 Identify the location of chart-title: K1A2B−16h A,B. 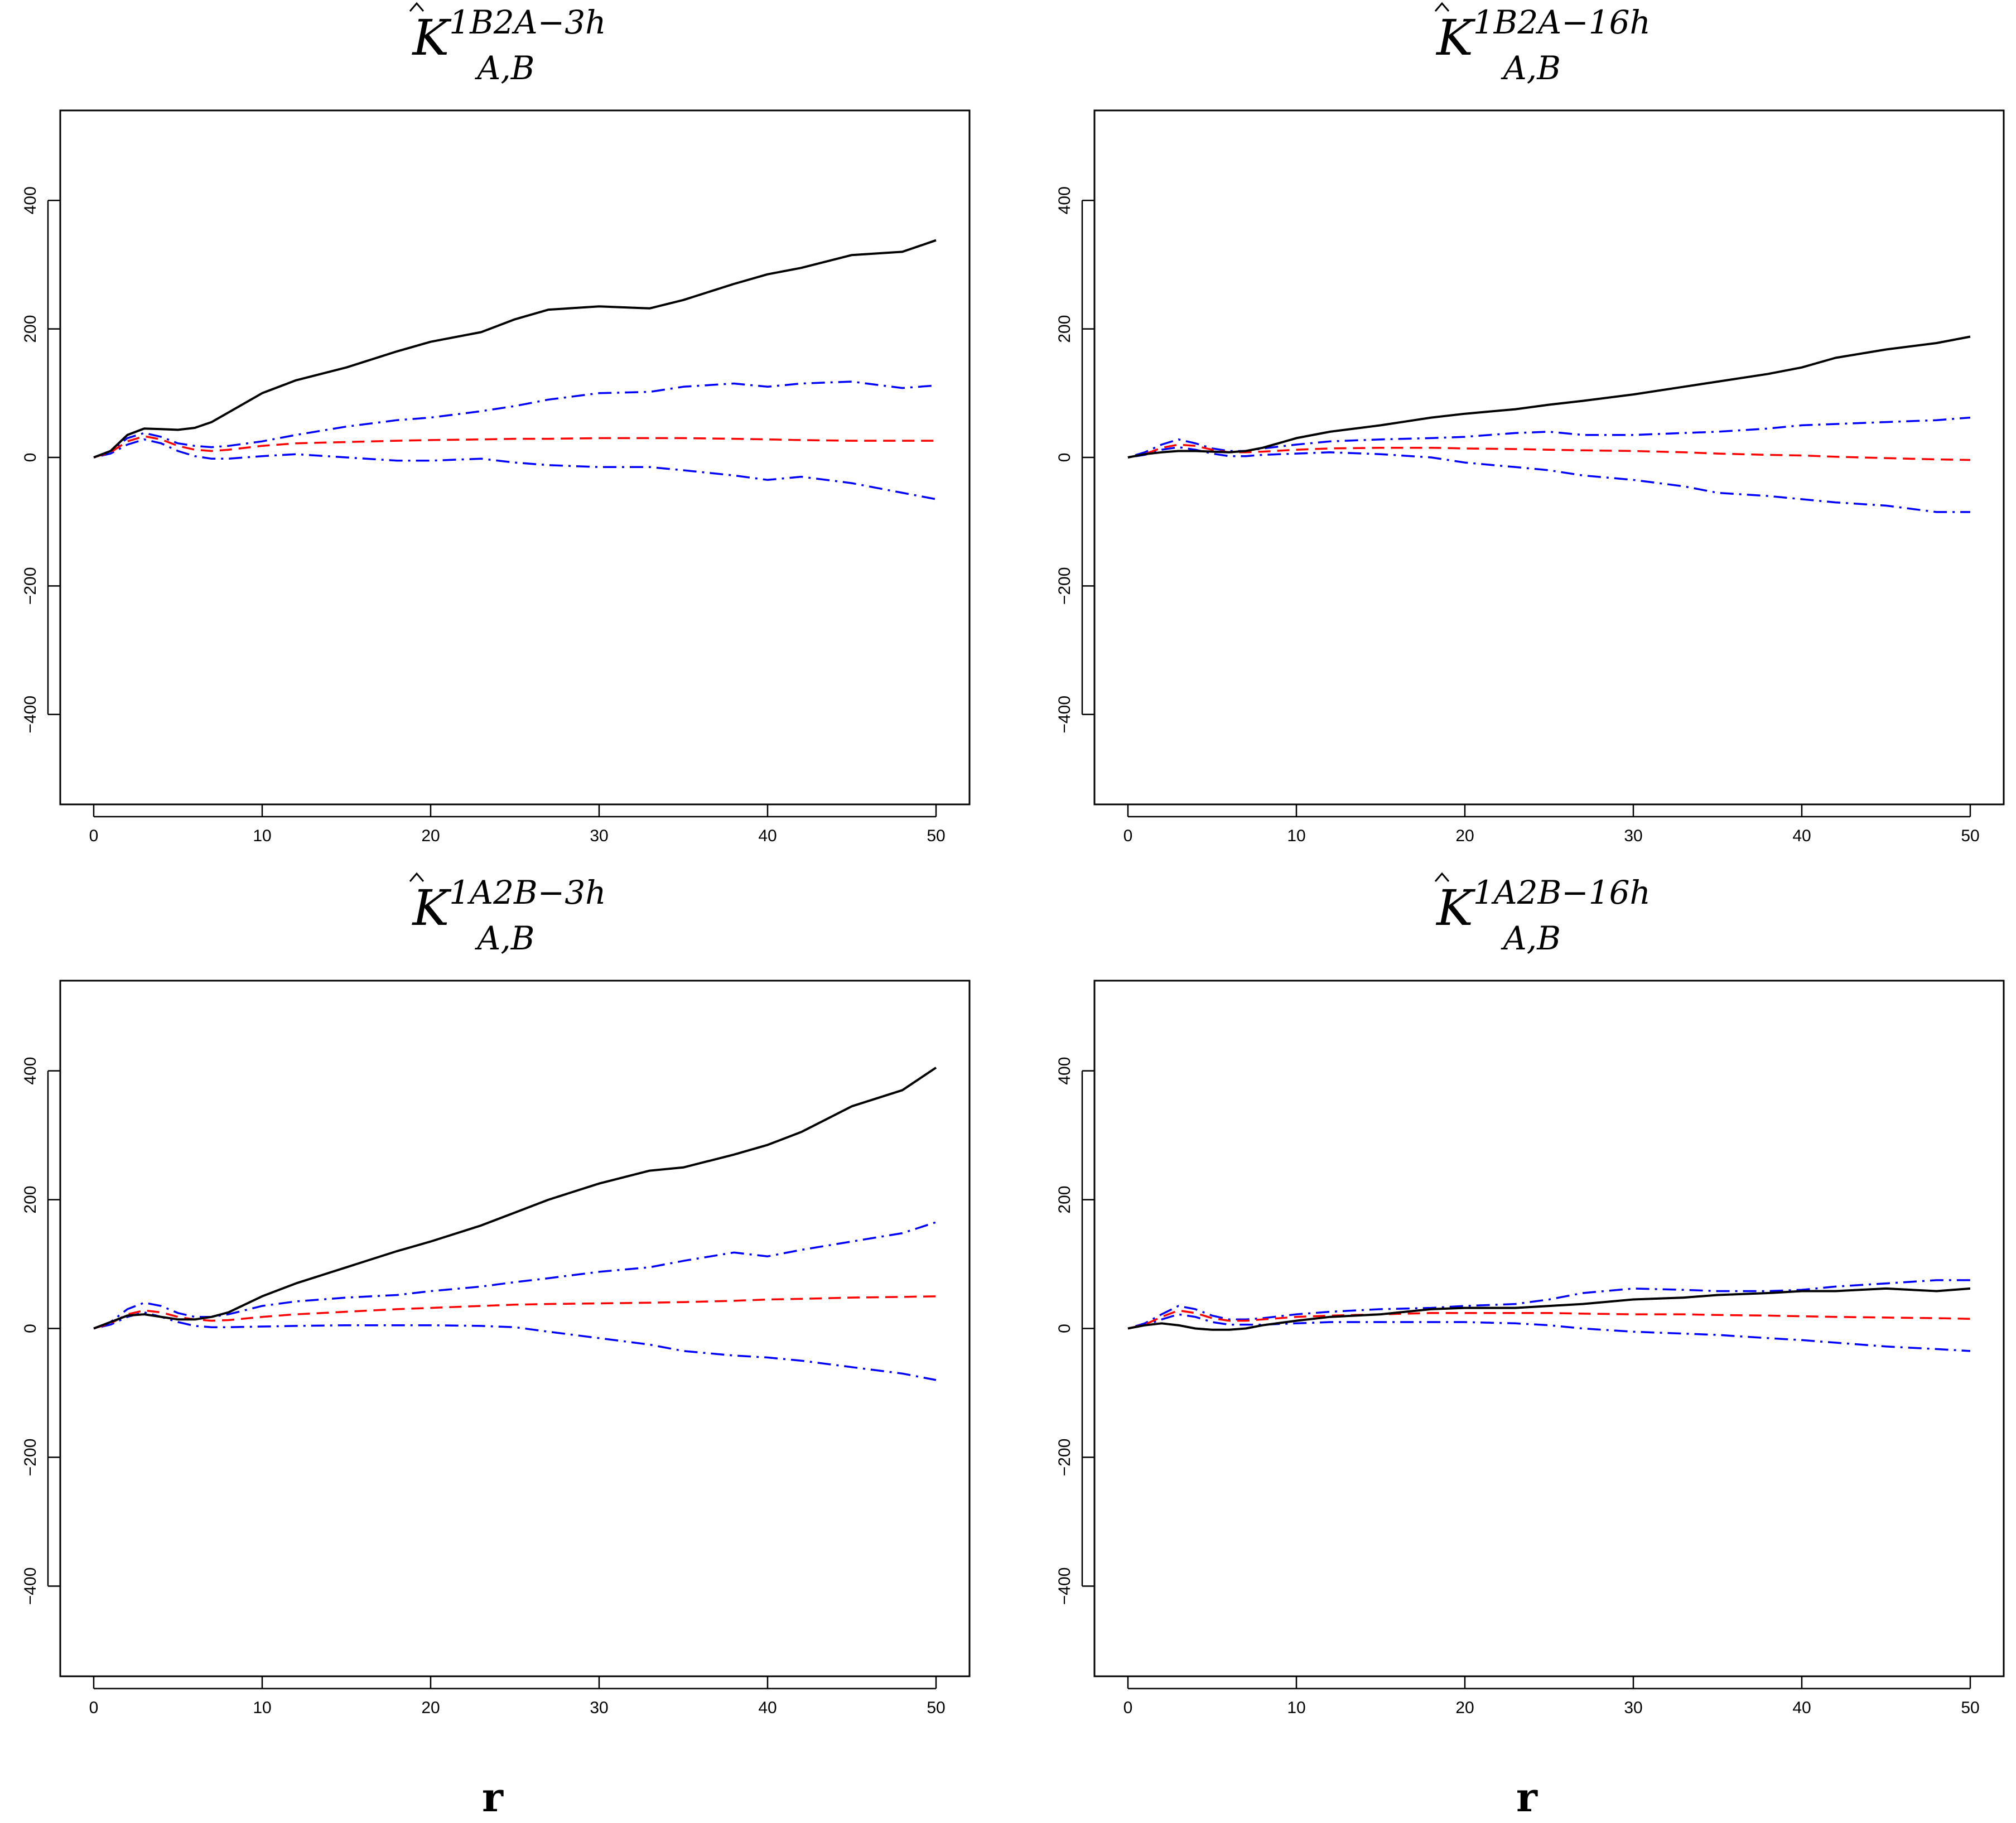
(1543, 916).